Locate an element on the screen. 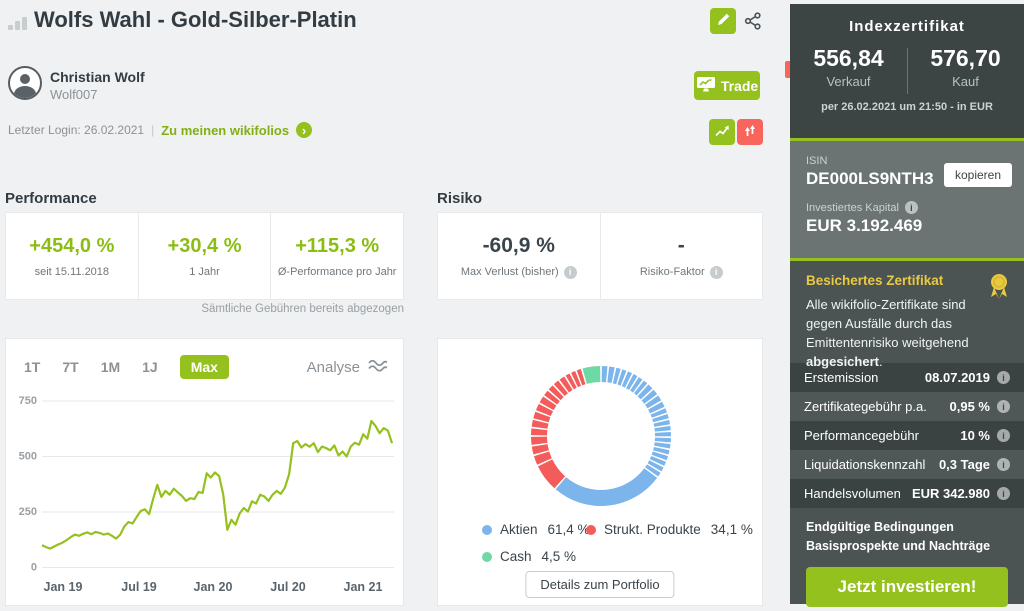  legend-strukt-pct: 34,1 % is located at coordinates (731, 529).